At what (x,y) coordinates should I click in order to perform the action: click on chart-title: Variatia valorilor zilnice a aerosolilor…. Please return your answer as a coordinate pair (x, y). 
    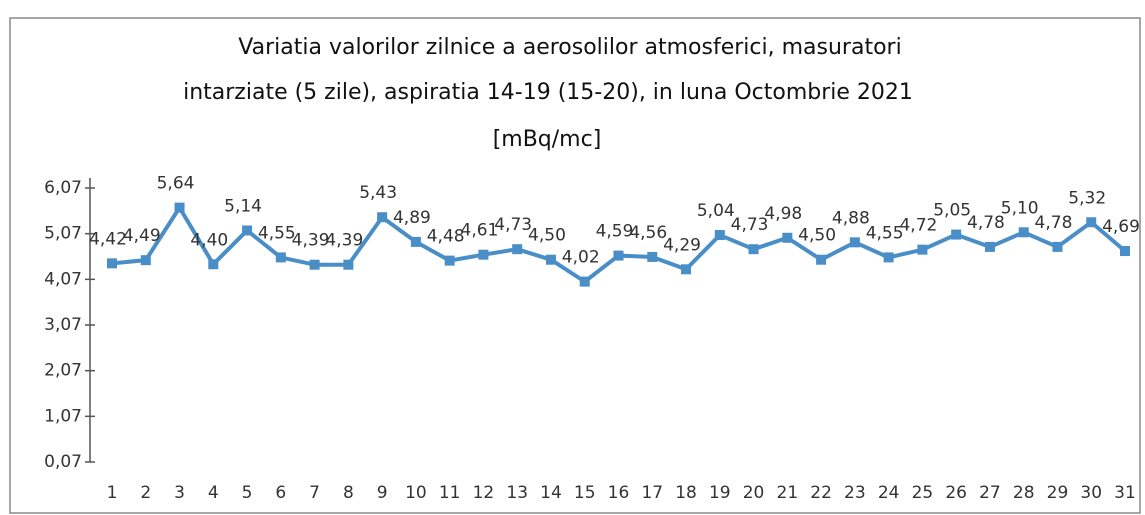
    Looking at the image, I should click on (569, 47).